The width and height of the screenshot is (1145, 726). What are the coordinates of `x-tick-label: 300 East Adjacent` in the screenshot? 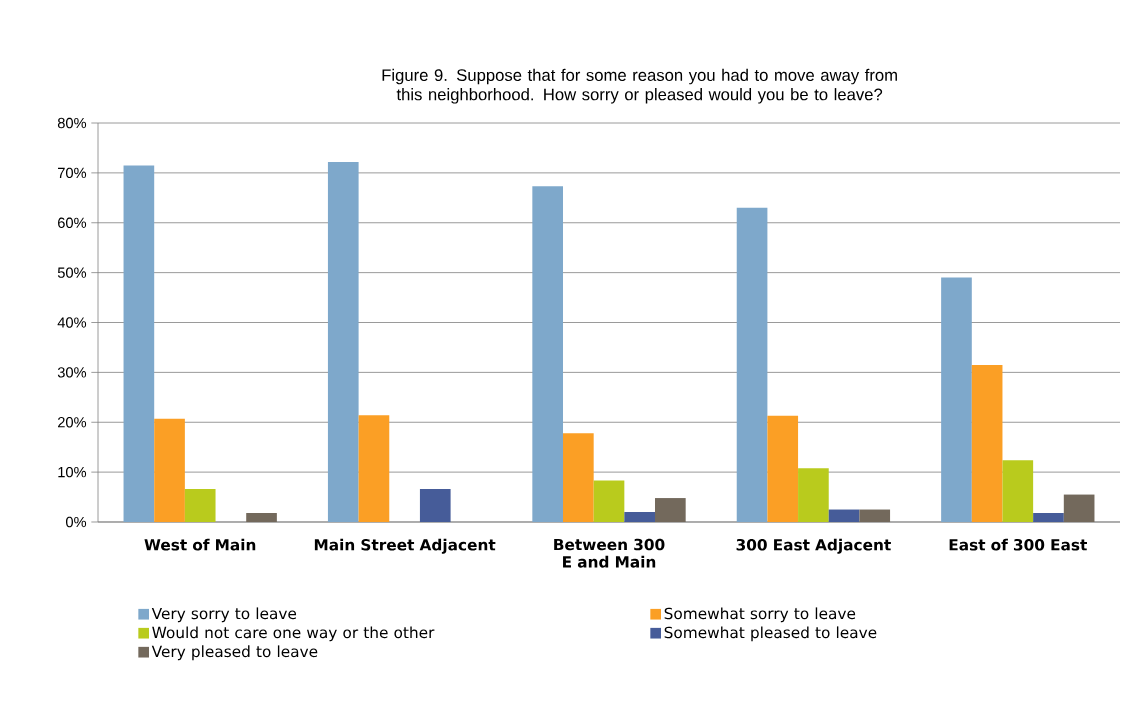 It's located at (813, 546).